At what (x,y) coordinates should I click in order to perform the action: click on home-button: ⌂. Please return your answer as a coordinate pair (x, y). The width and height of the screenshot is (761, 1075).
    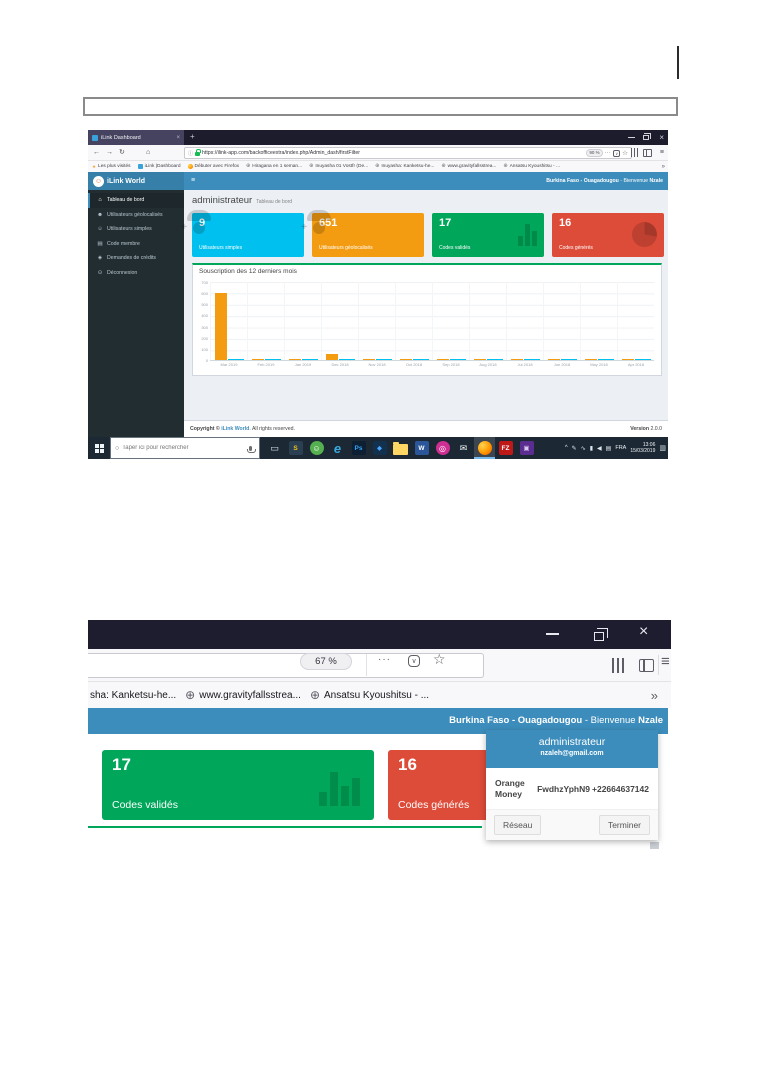
    Looking at the image, I should click on (148, 152).